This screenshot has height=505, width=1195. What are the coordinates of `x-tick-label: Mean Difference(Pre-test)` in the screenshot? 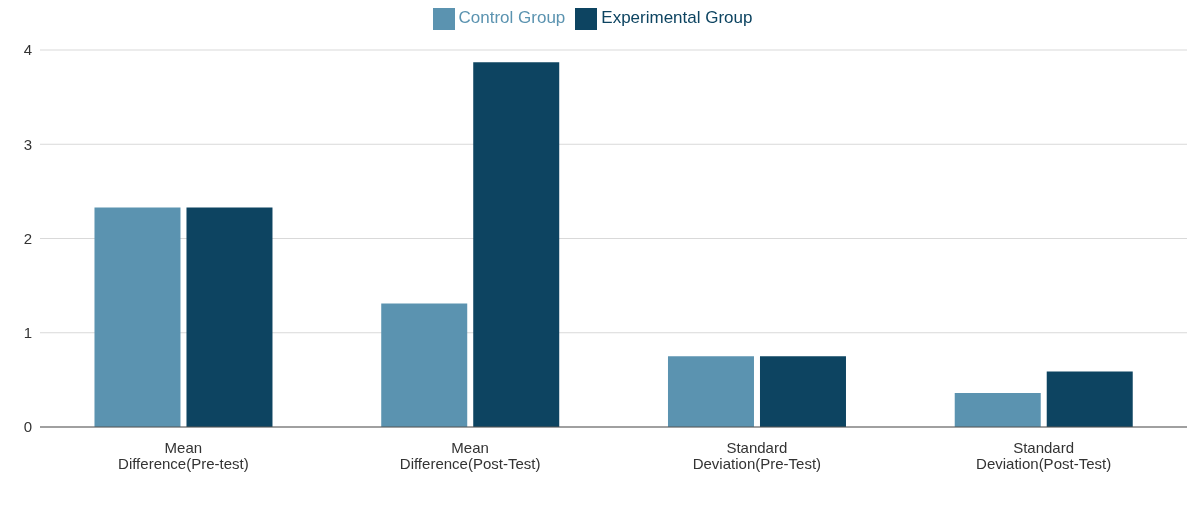 It's located at (183, 455).